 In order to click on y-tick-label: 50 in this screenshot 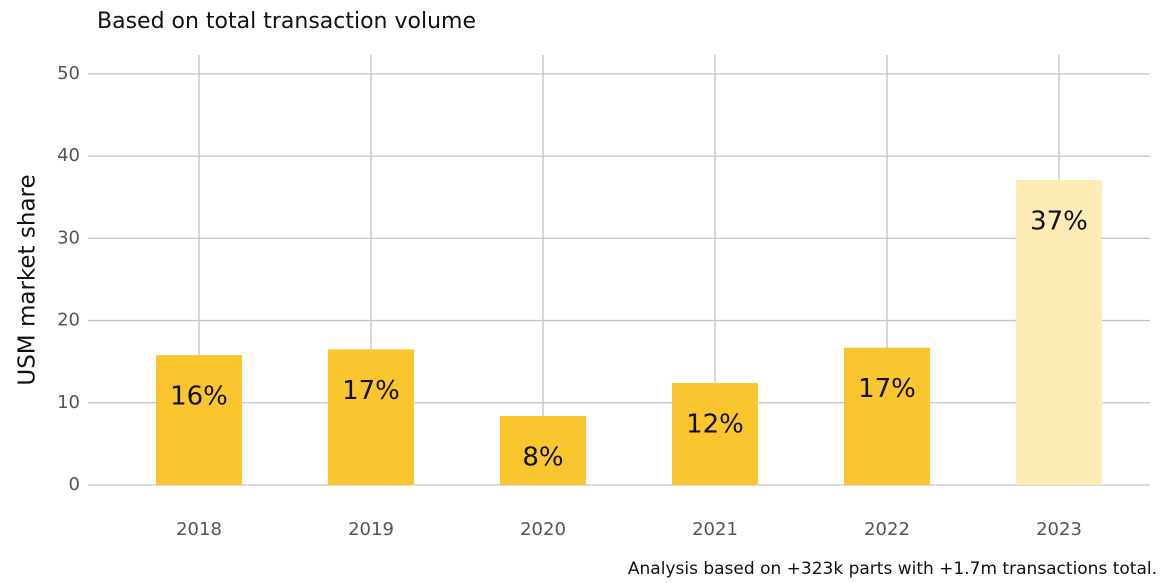, I will do `click(68, 73)`.